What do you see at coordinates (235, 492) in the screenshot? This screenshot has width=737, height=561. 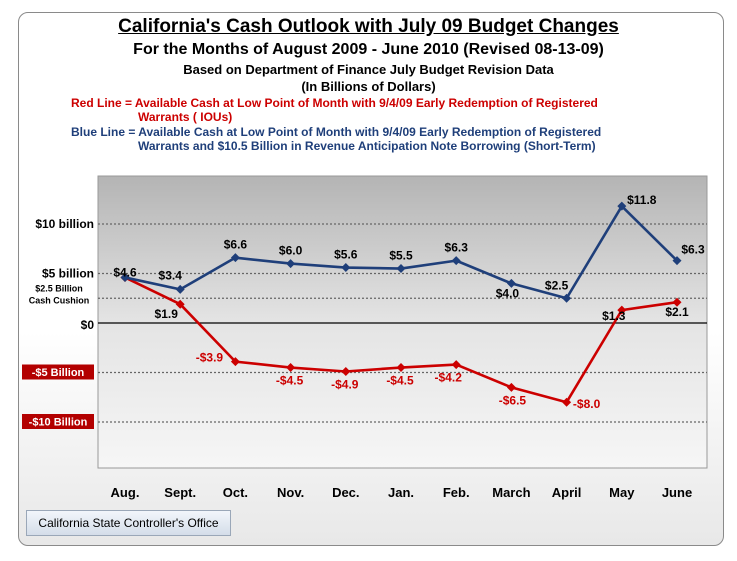 I see `x-tick-label: Oct.` at bounding box center [235, 492].